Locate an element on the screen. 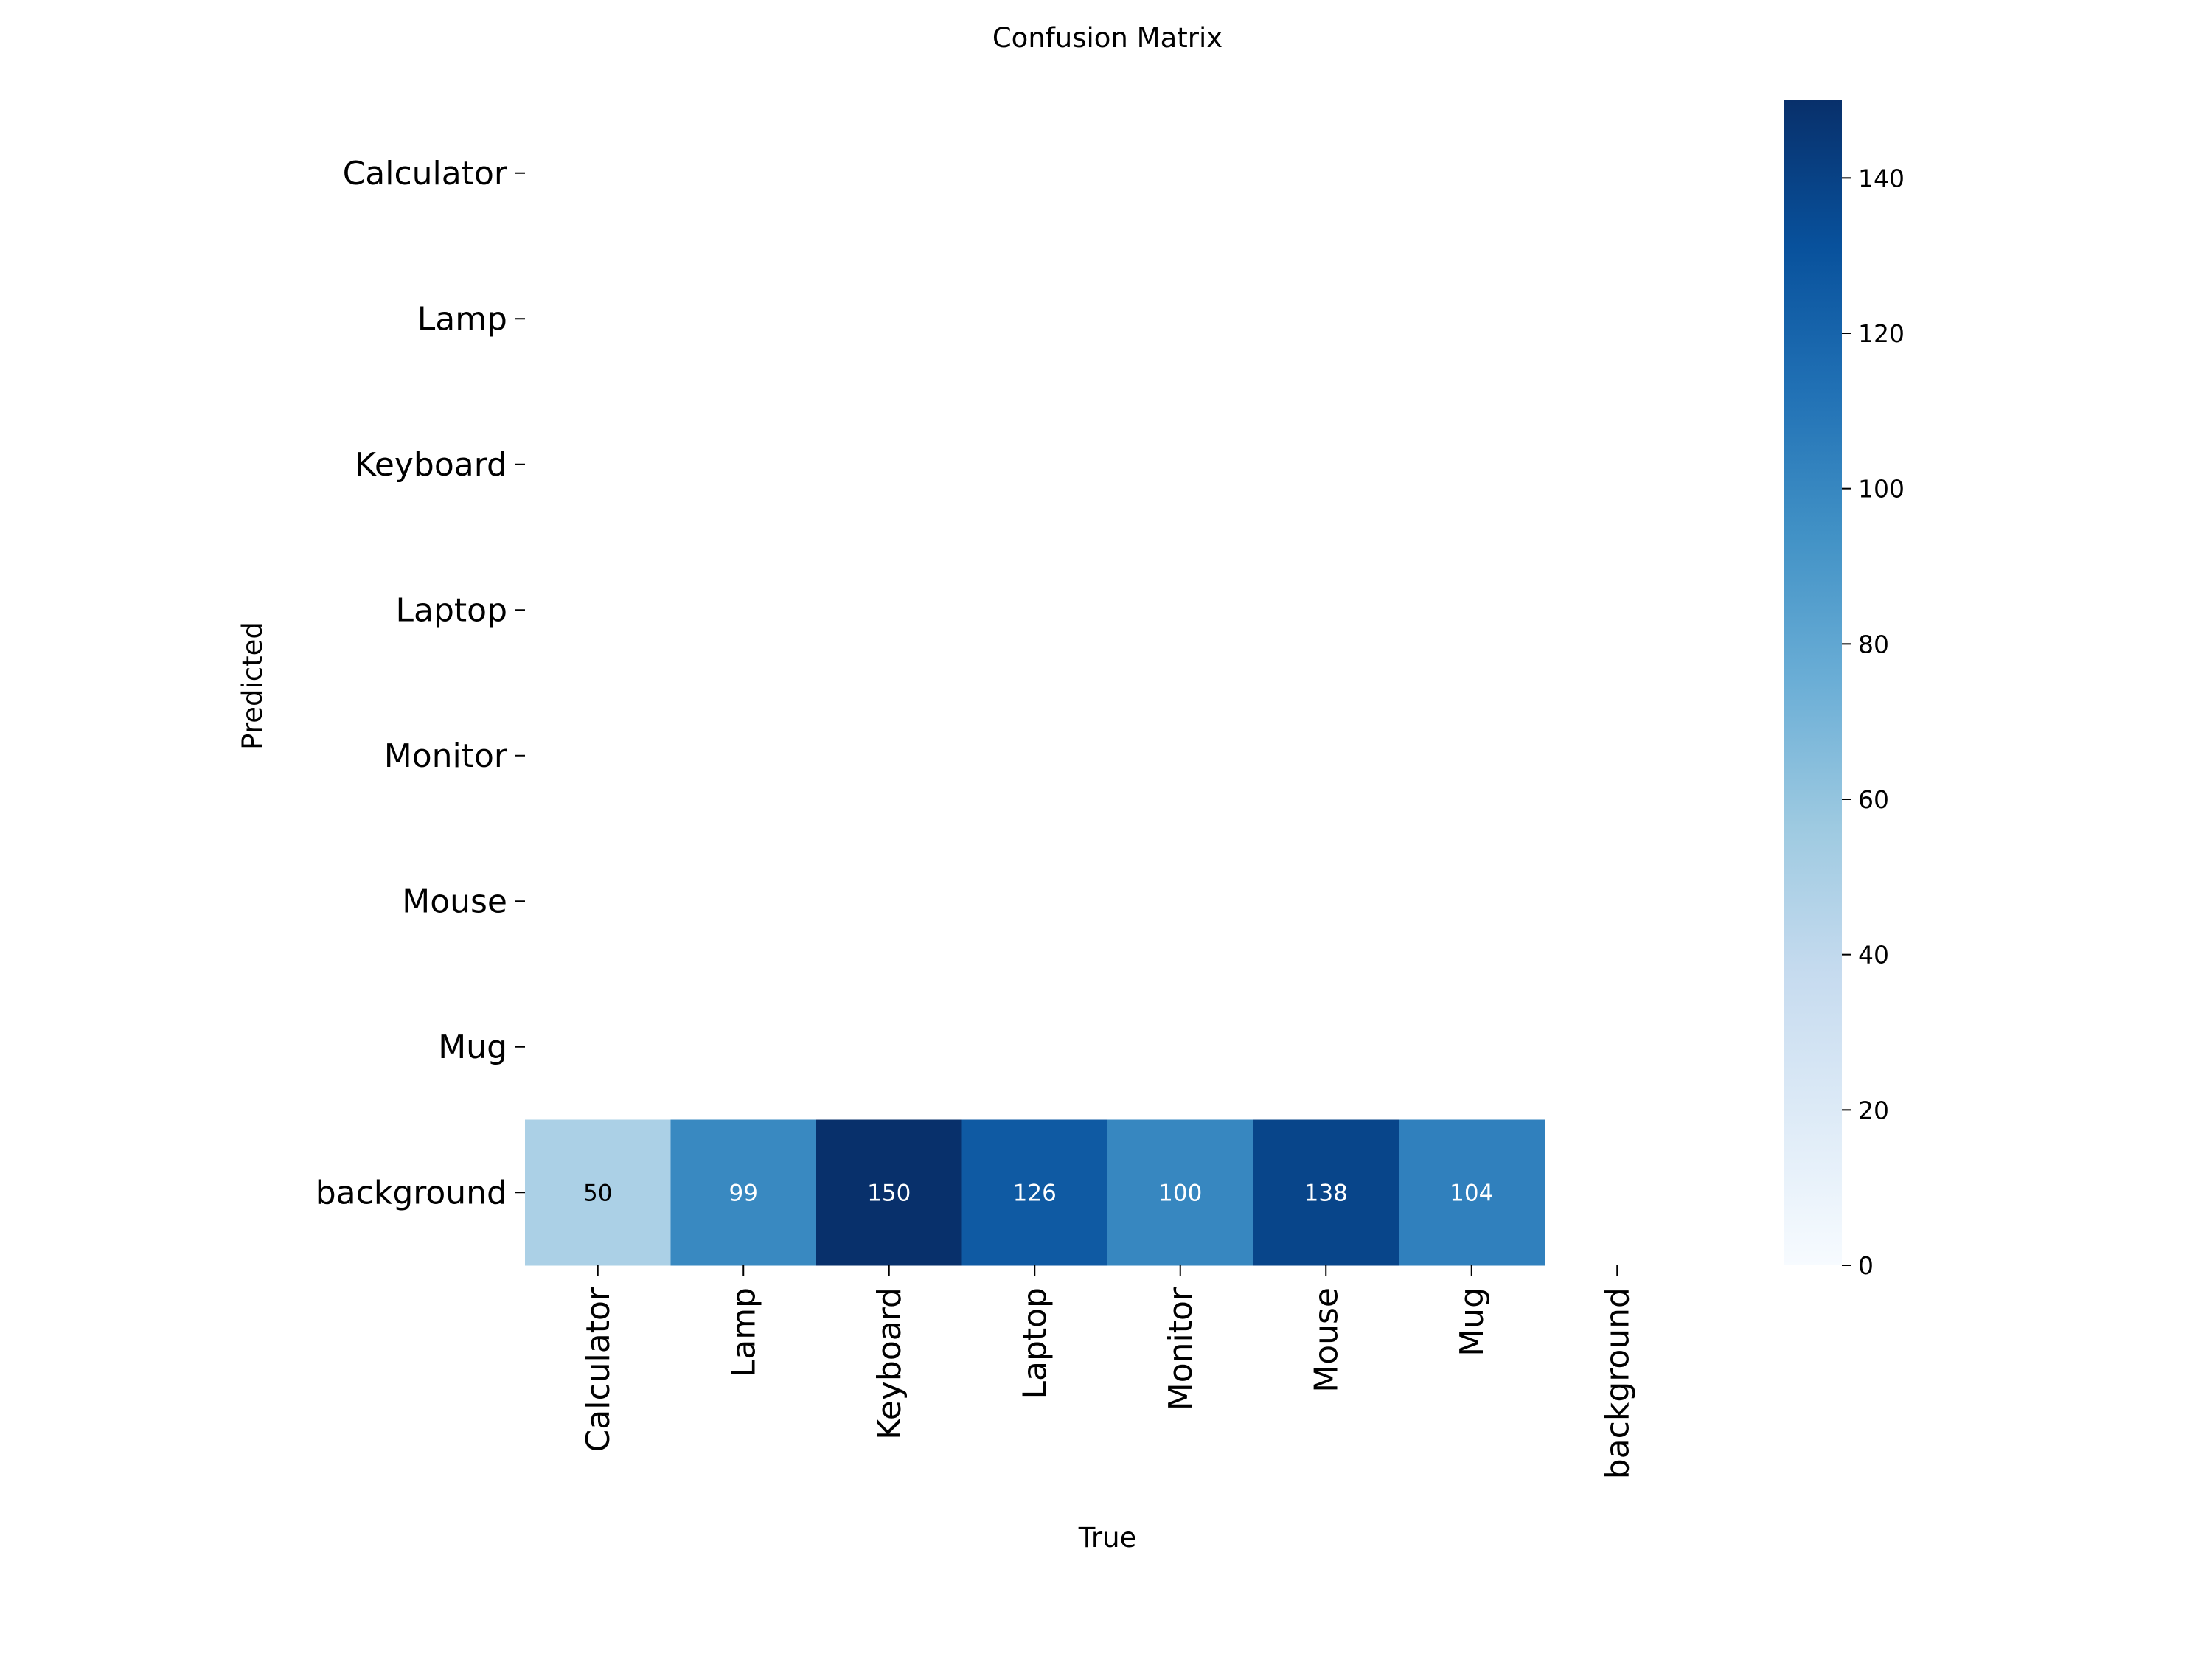  heatmap-cells: 50 99 150 126 100 138 104 is located at coordinates (1035, 1192).